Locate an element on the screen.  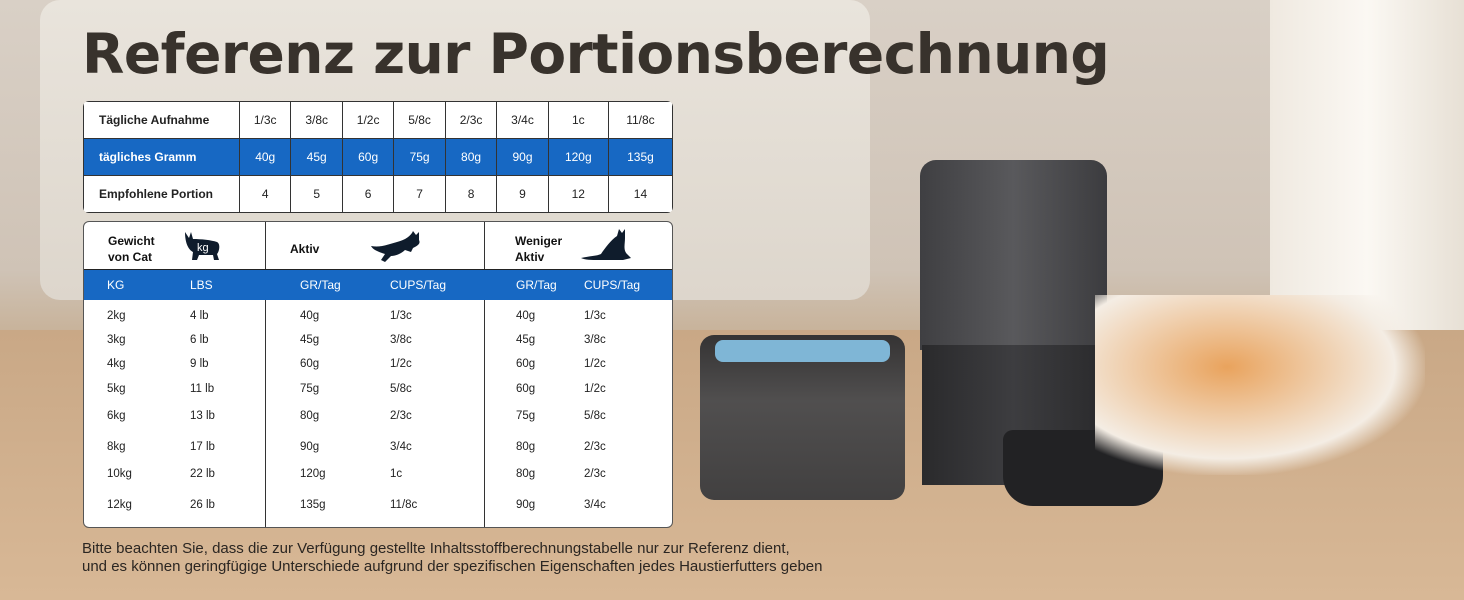
header-weight: Gewicht von Cat is located at coordinates (131, 249).